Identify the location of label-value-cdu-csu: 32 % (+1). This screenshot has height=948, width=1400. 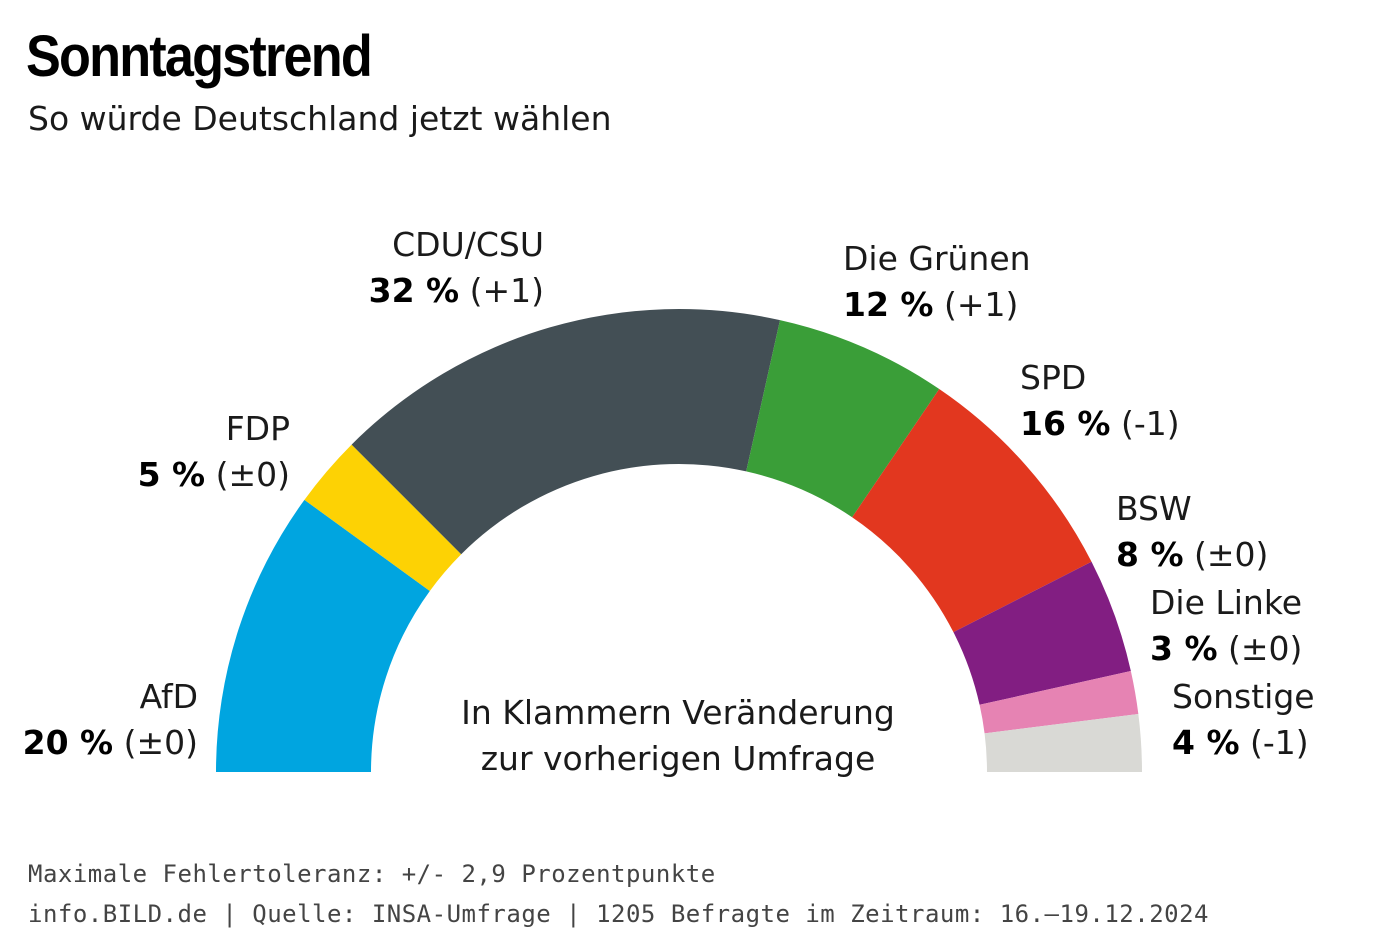
(456, 290).